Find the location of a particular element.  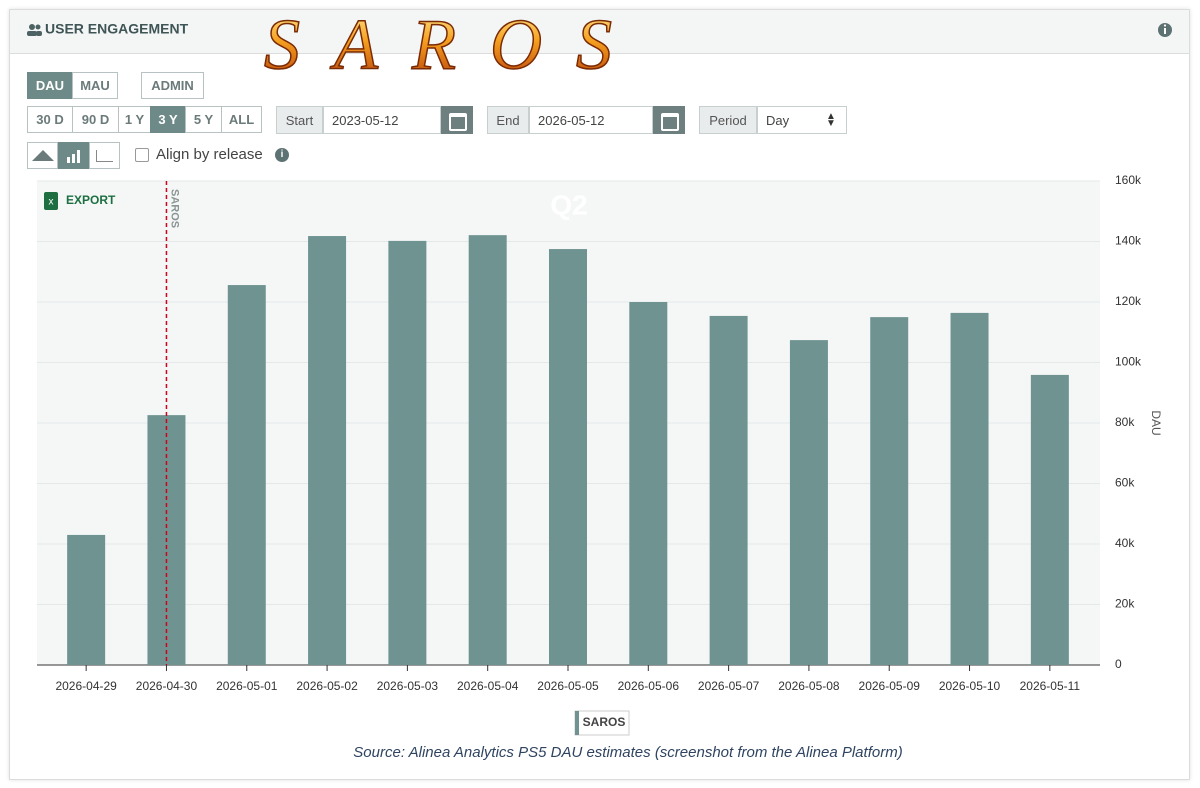

range-button: 1 Y is located at coordinates (134, 119).